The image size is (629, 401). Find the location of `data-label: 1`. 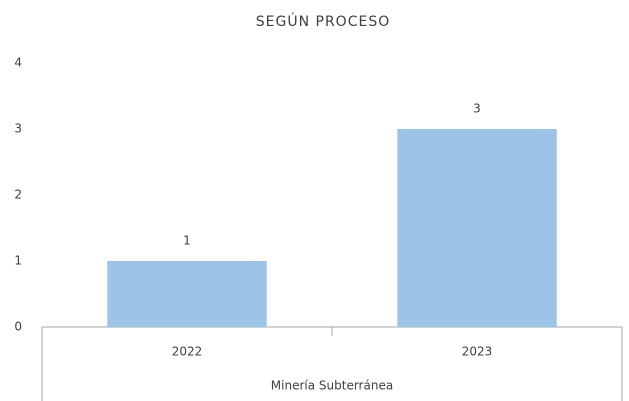

data-label: 1 is located at coordinates (187, 241).